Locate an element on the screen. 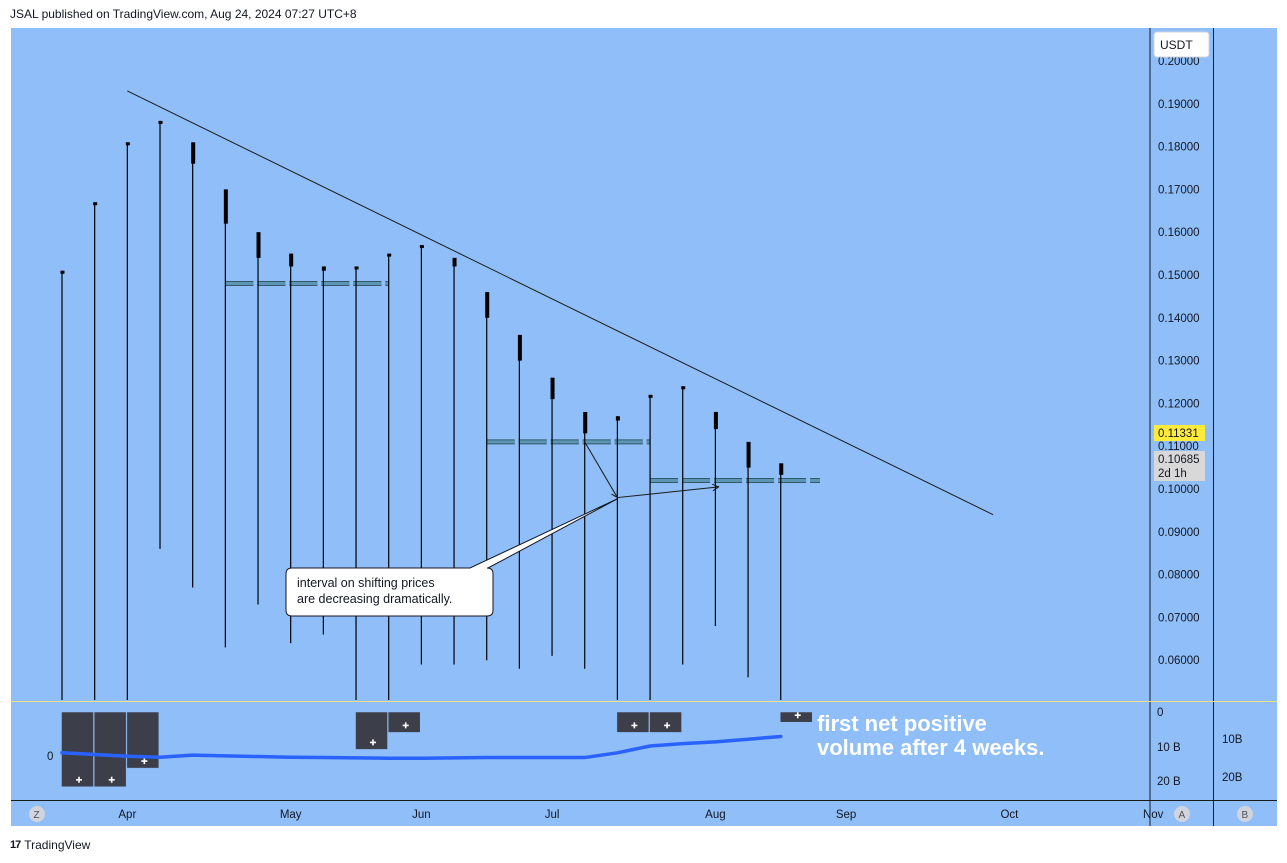  zoom-button-label: Z is located at coordinates (37, 815).